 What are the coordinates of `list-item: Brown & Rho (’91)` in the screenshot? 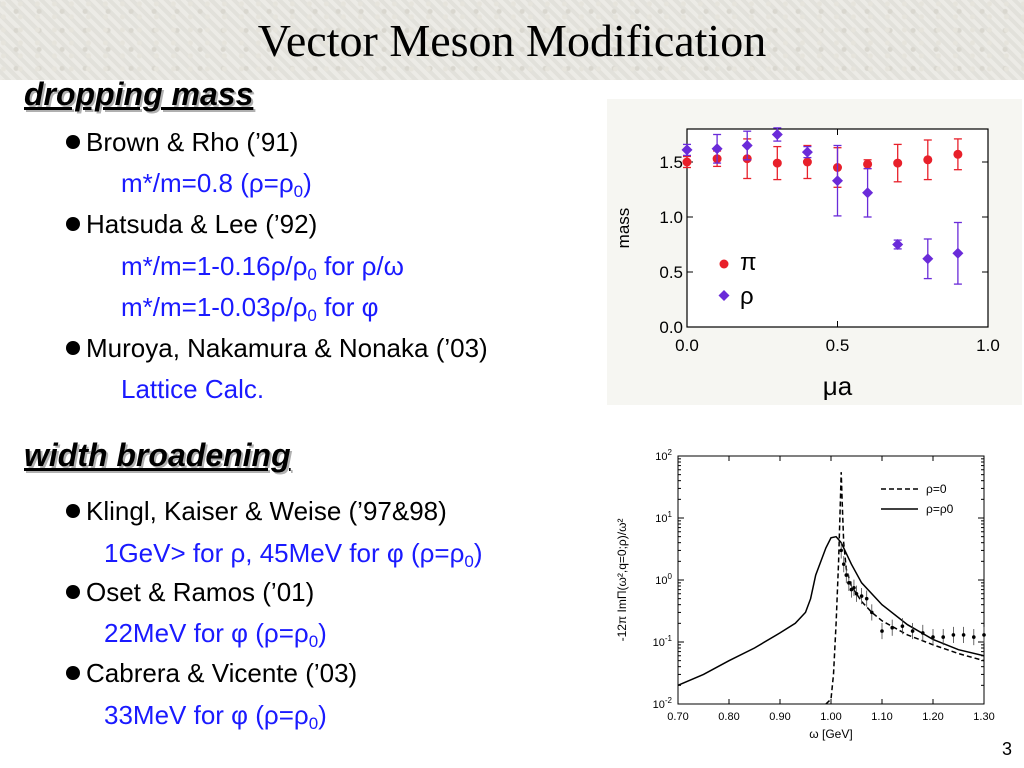 It's located at (182, 142).